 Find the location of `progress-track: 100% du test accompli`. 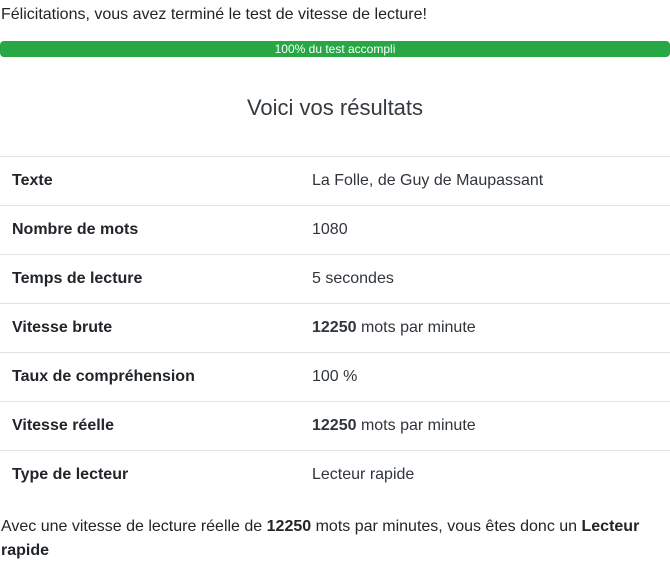

progress-track: 100% du test accompli is located at coordinates (335, 49).